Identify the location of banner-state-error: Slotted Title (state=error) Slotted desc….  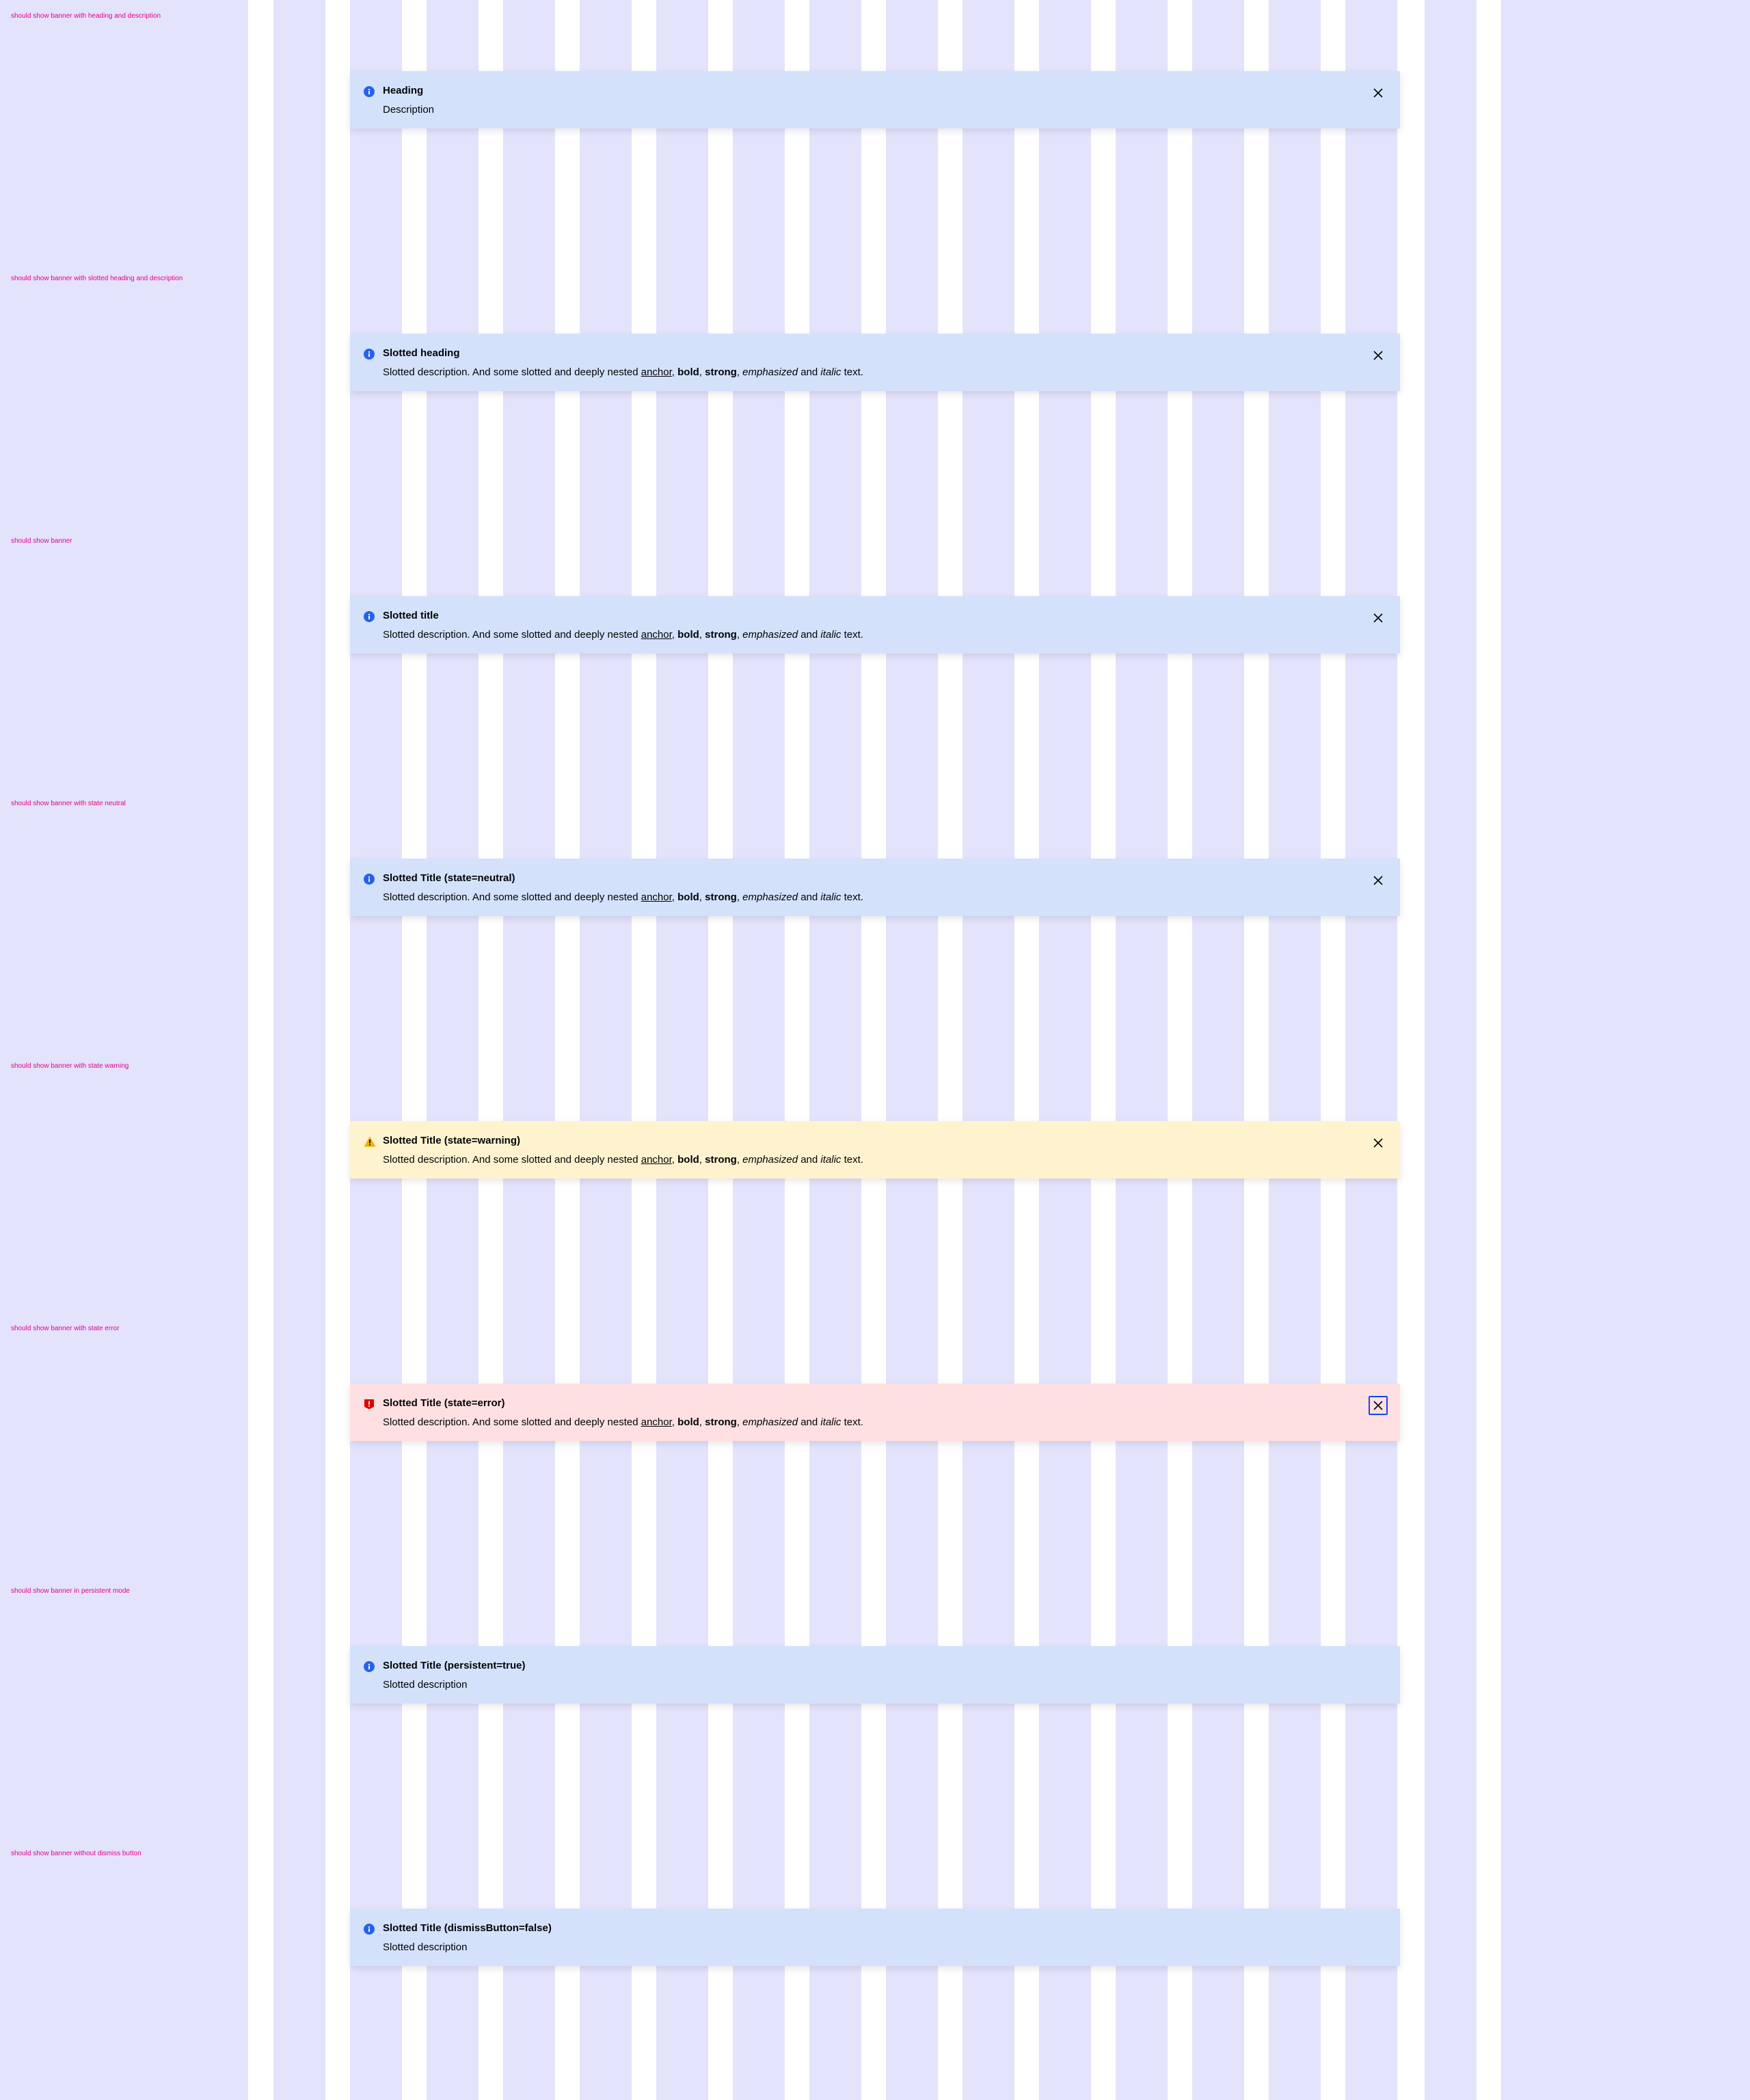
(875, 1412).